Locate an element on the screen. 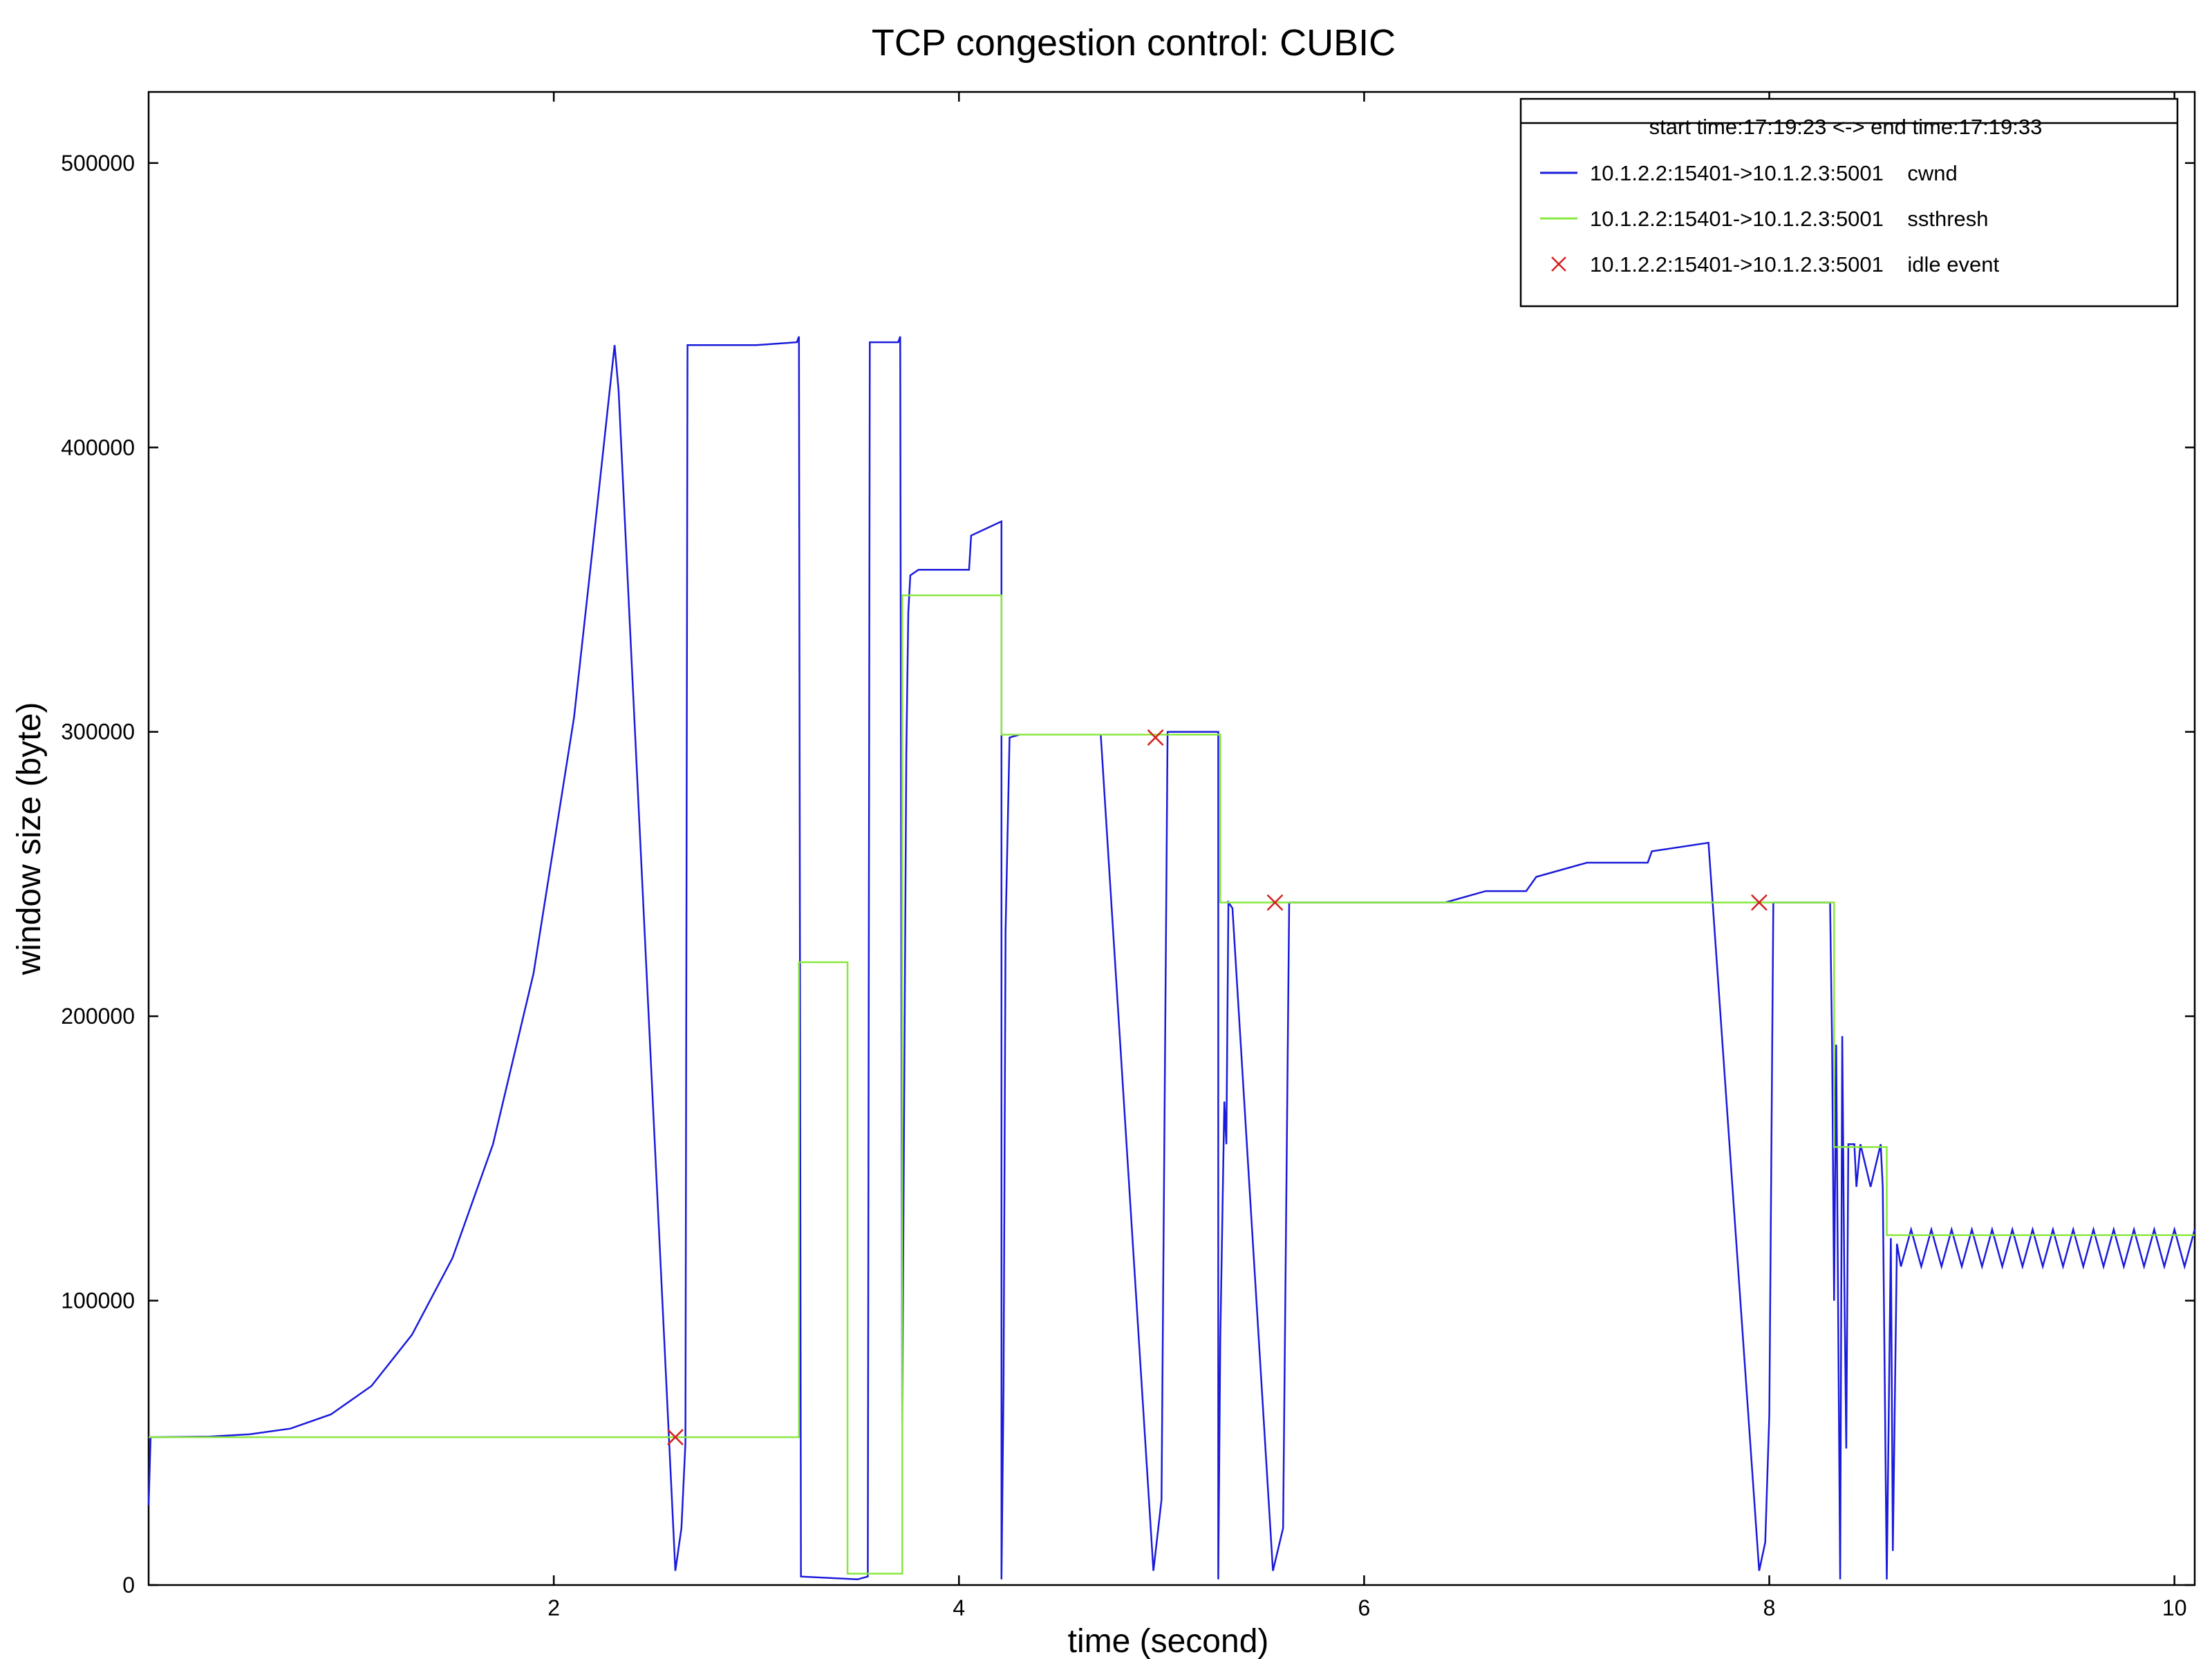 This screenshot has width=2212, height=1659. x-tick-label-0: 2 is located at coordinates (554, 1607).